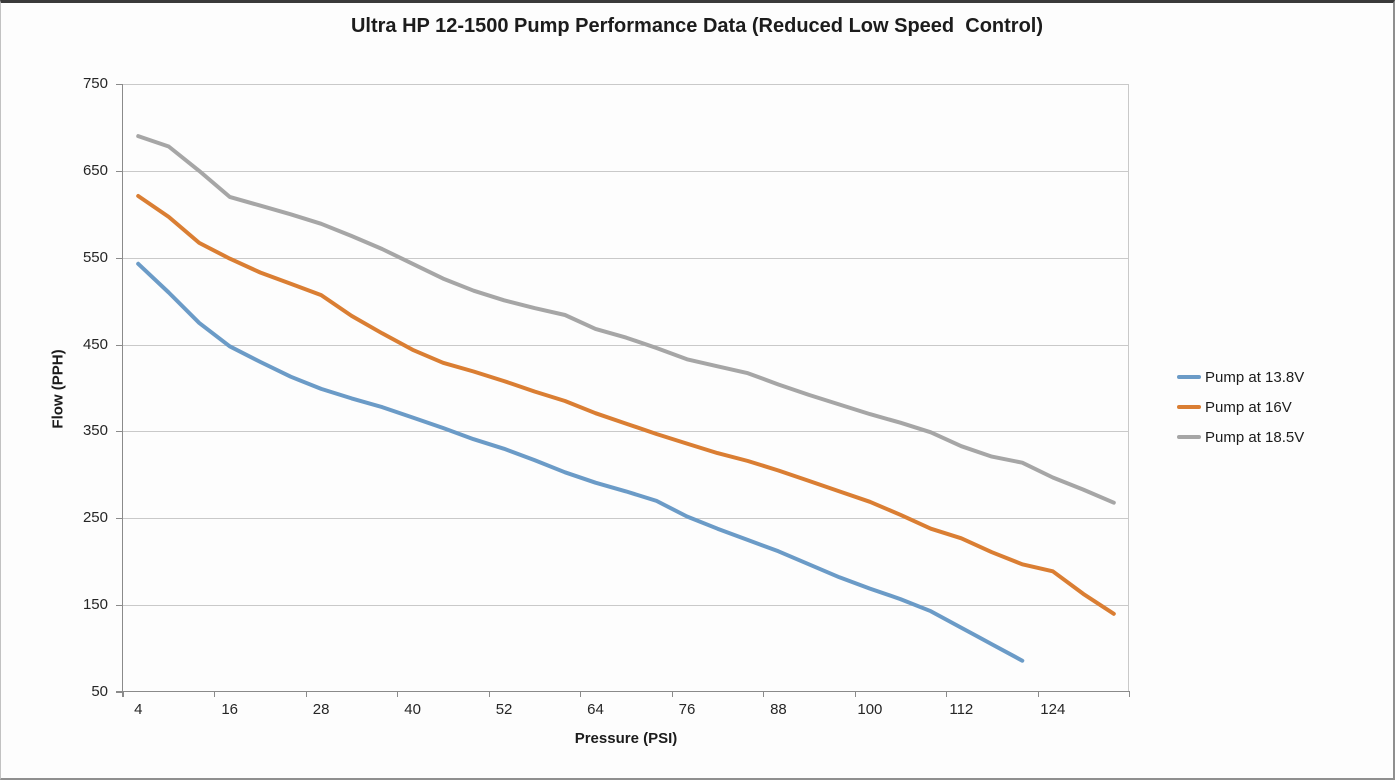  Describe the element at coordinates (687, 709) in the screenshot. I see `x-tick-label: 76` at that location.